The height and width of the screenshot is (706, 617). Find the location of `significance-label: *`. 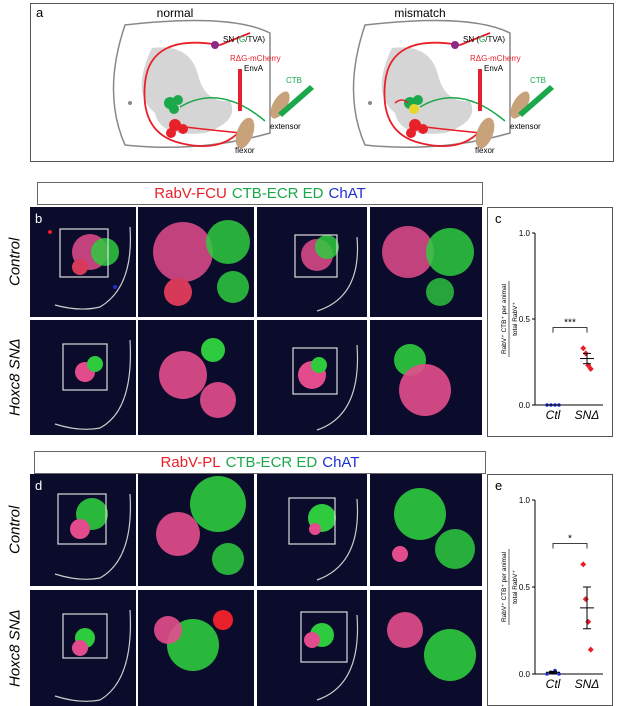

significance-label: * is located at coordinates (570, 539).